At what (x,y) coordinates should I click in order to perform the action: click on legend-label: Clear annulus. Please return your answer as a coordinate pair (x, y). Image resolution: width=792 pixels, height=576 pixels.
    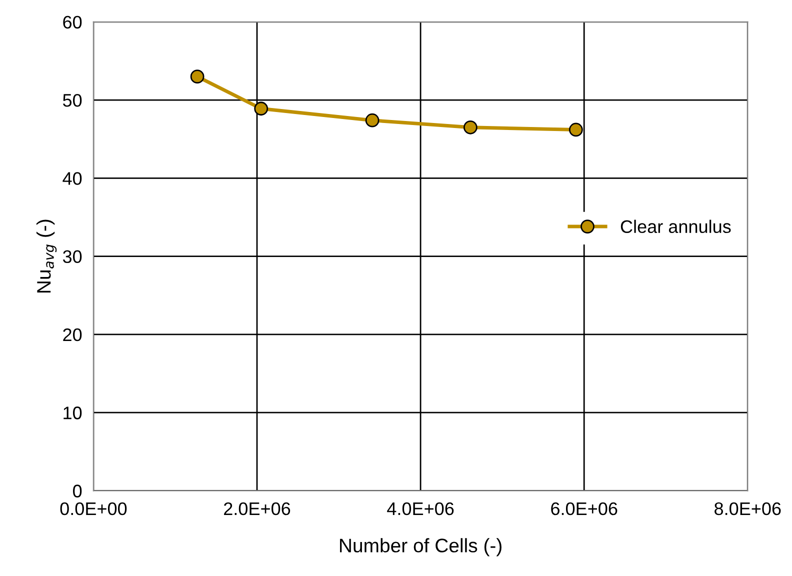
    Looking at the image, I should click on (675, 227).